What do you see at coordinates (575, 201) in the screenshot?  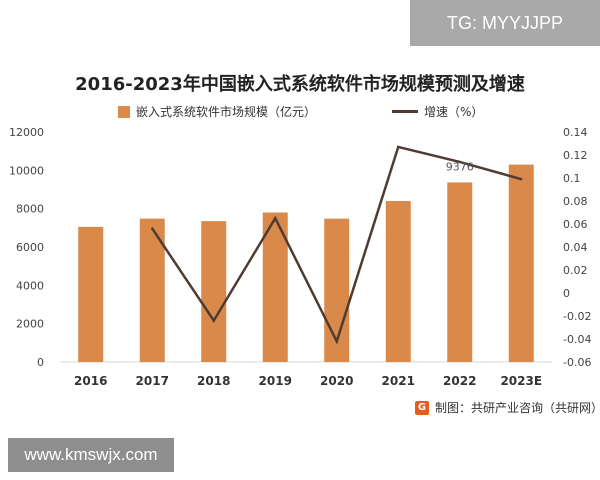 I see `y-right-tick-label: 0.08` at bounding box center [575, 201].